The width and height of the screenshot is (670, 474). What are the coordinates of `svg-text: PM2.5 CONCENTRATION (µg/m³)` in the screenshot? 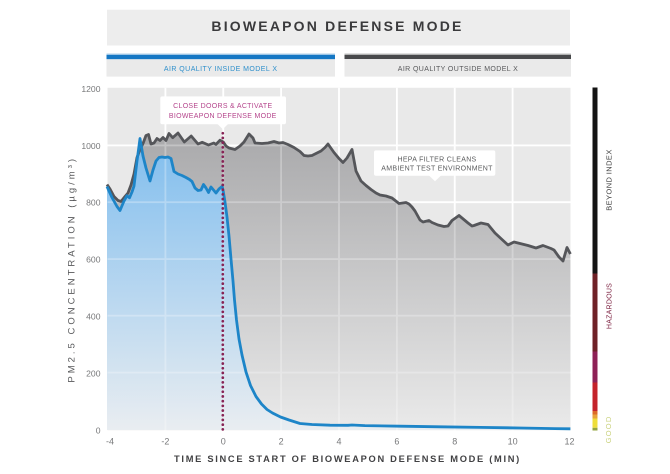 It's located at (72, 269).